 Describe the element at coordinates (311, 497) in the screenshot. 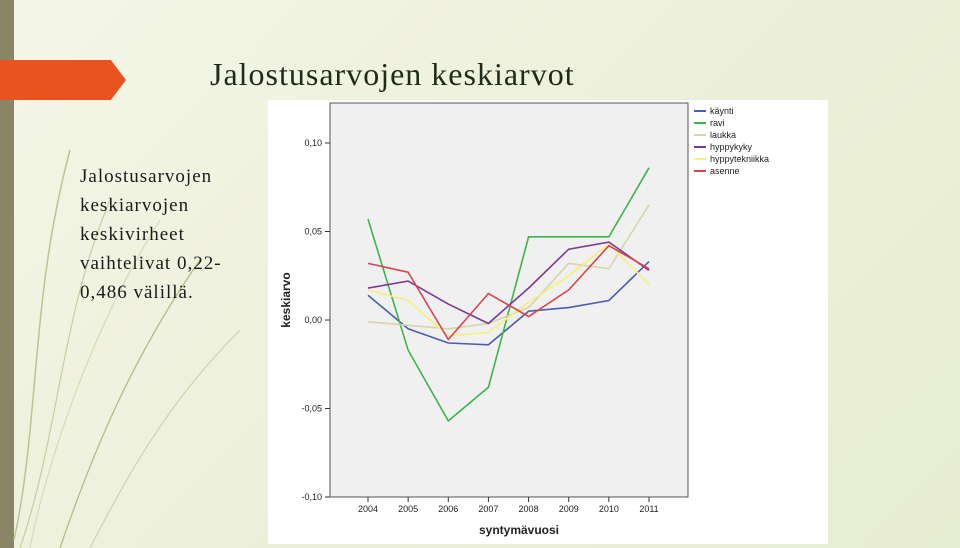

I see `y-tick-label: -0,10` at that location.